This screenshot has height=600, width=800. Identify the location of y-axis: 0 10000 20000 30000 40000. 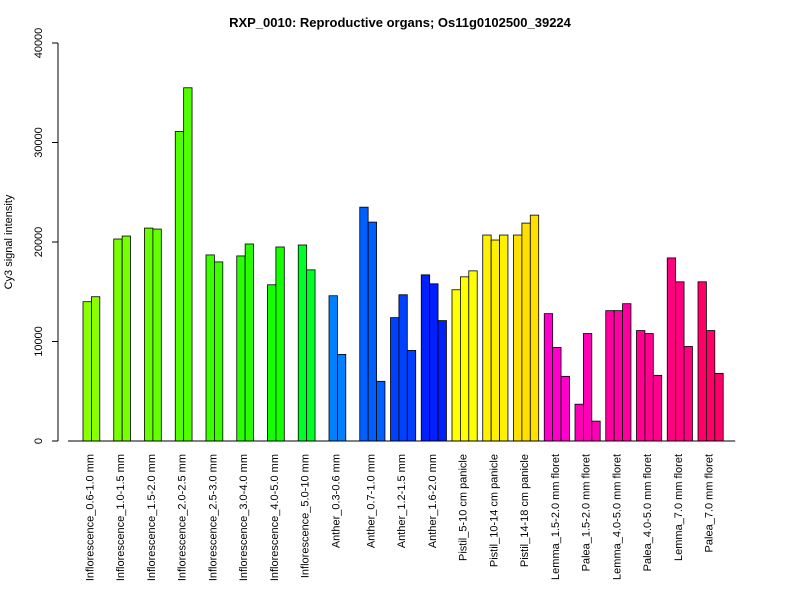
(46, 236).